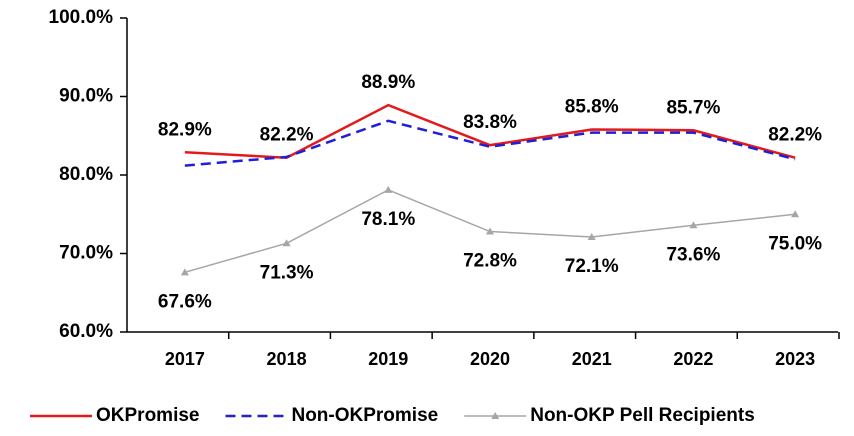 The image size is (854, 436). I want to click on legend-label: Non-OKP Pell Recipients, so click(642, 415).